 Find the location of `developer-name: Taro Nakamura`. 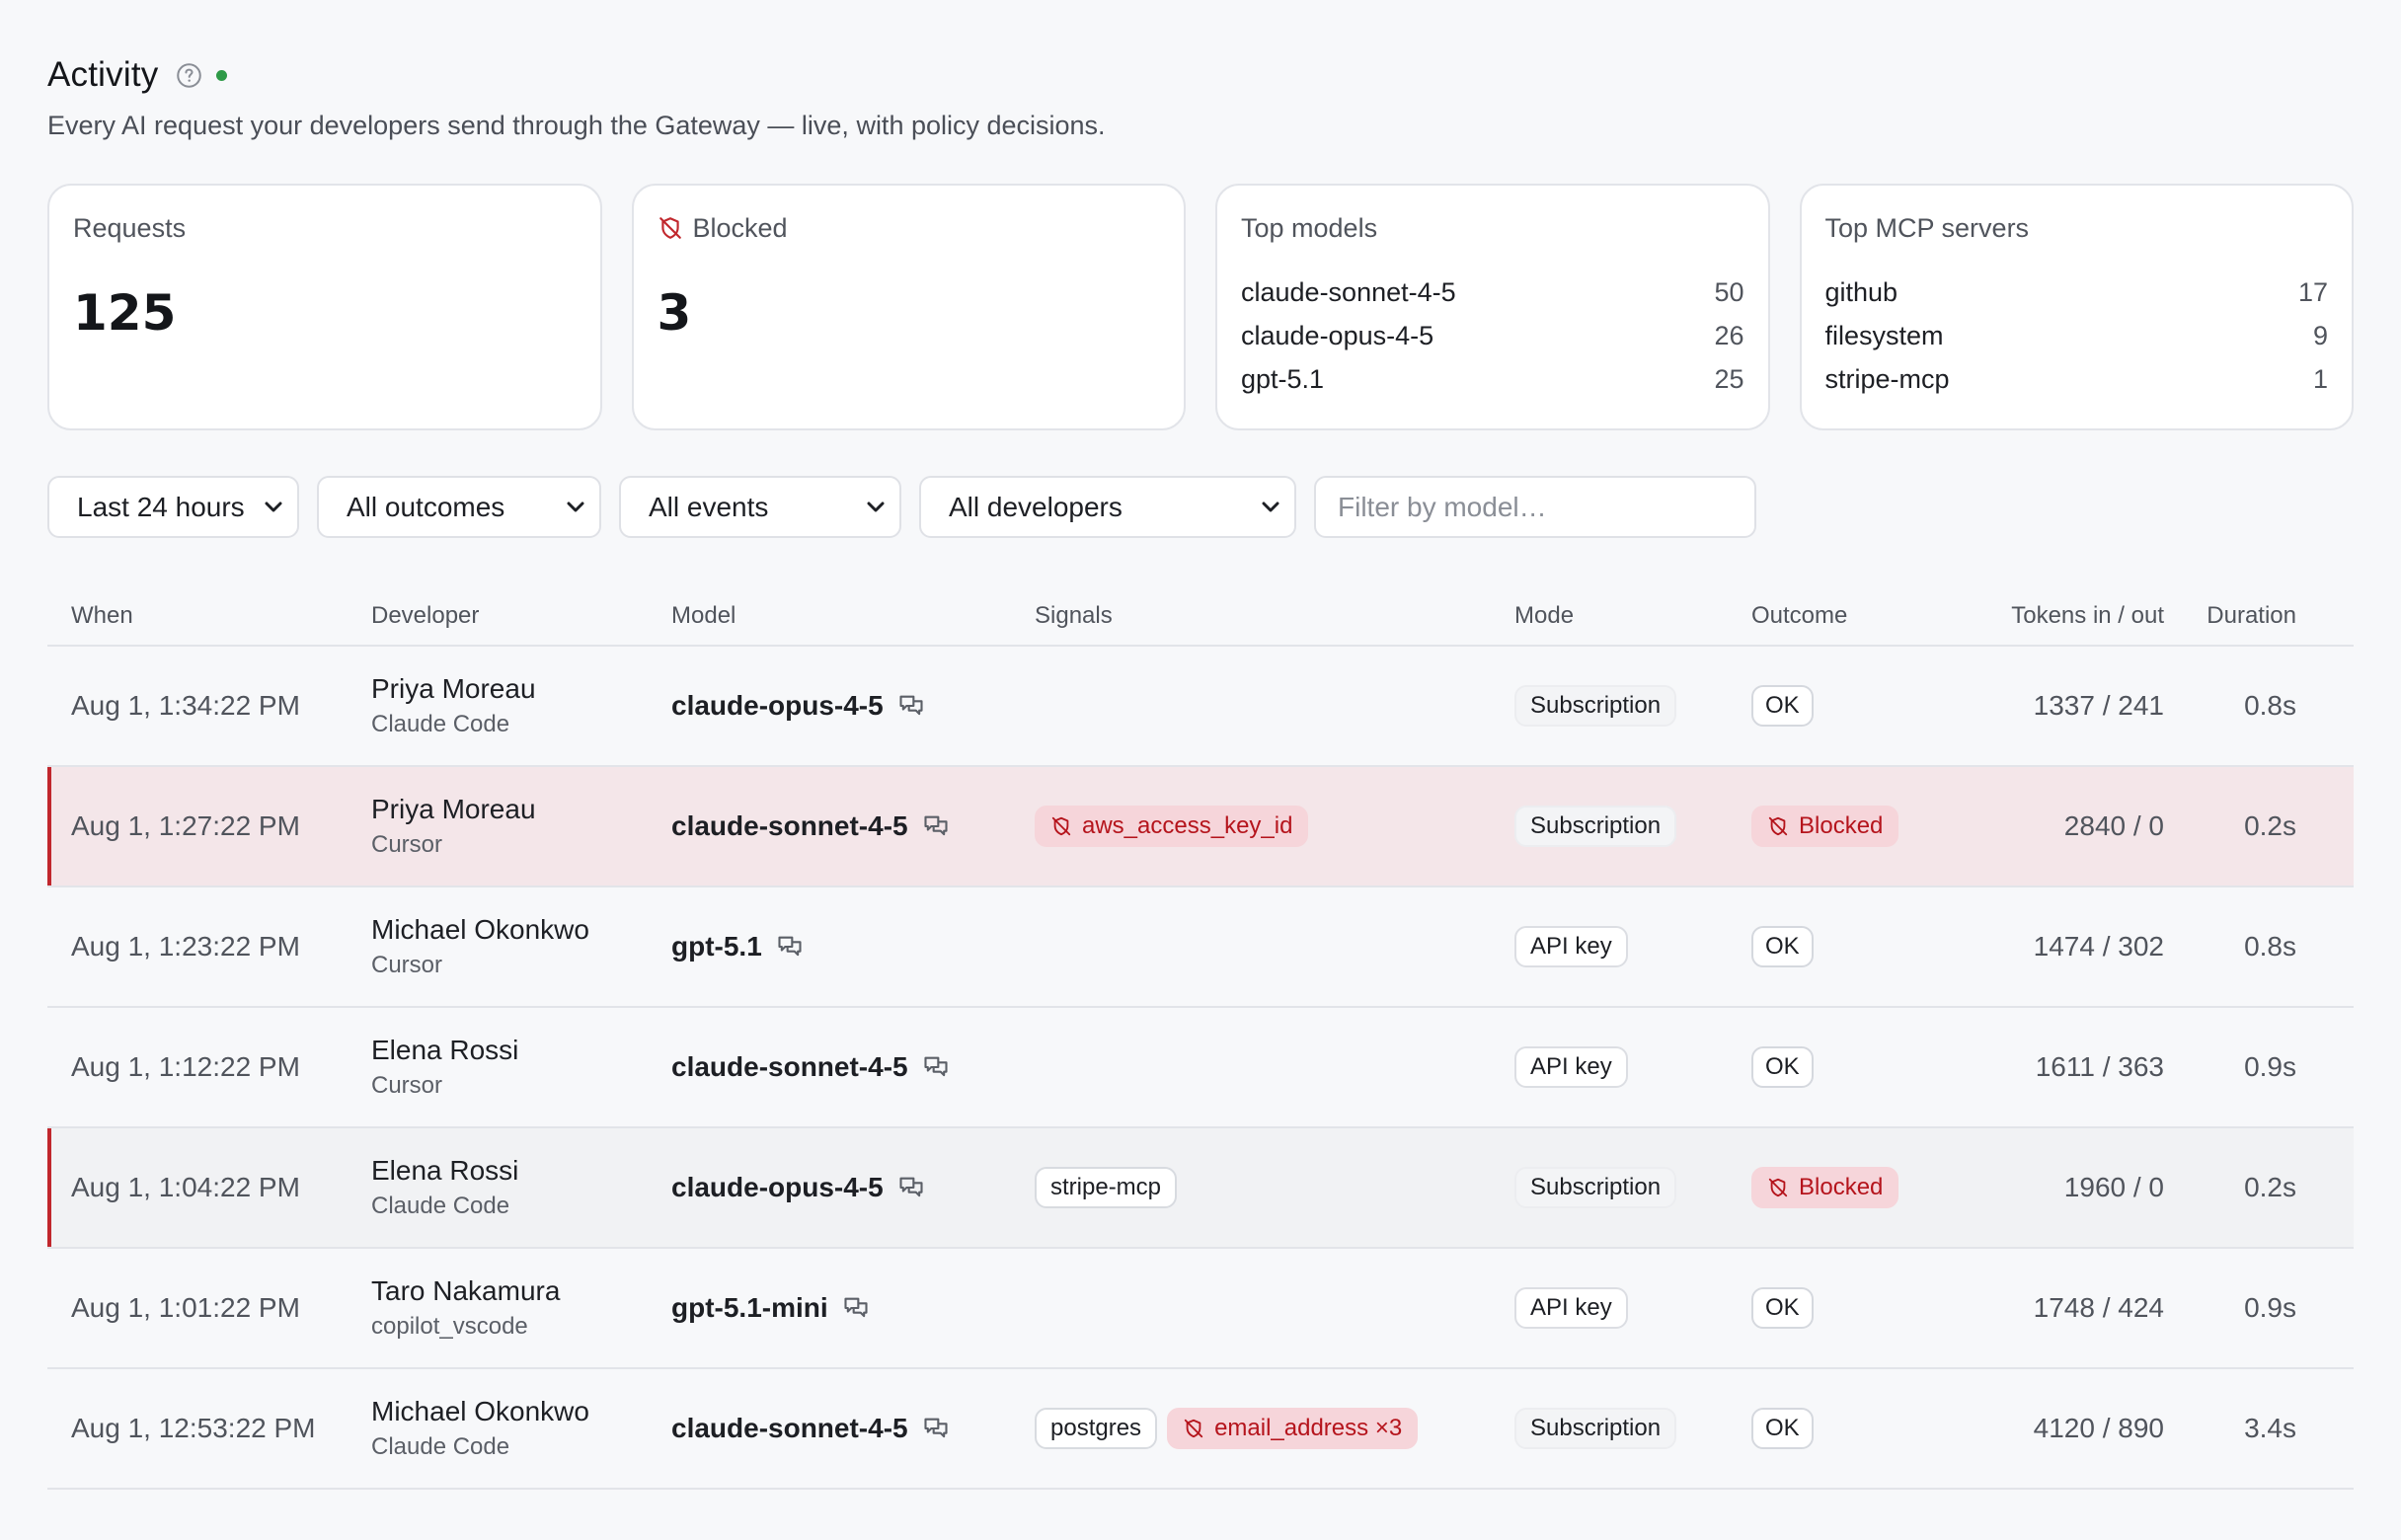

developer-name: Taro Nakamura is located at coordinates (466, 1290).